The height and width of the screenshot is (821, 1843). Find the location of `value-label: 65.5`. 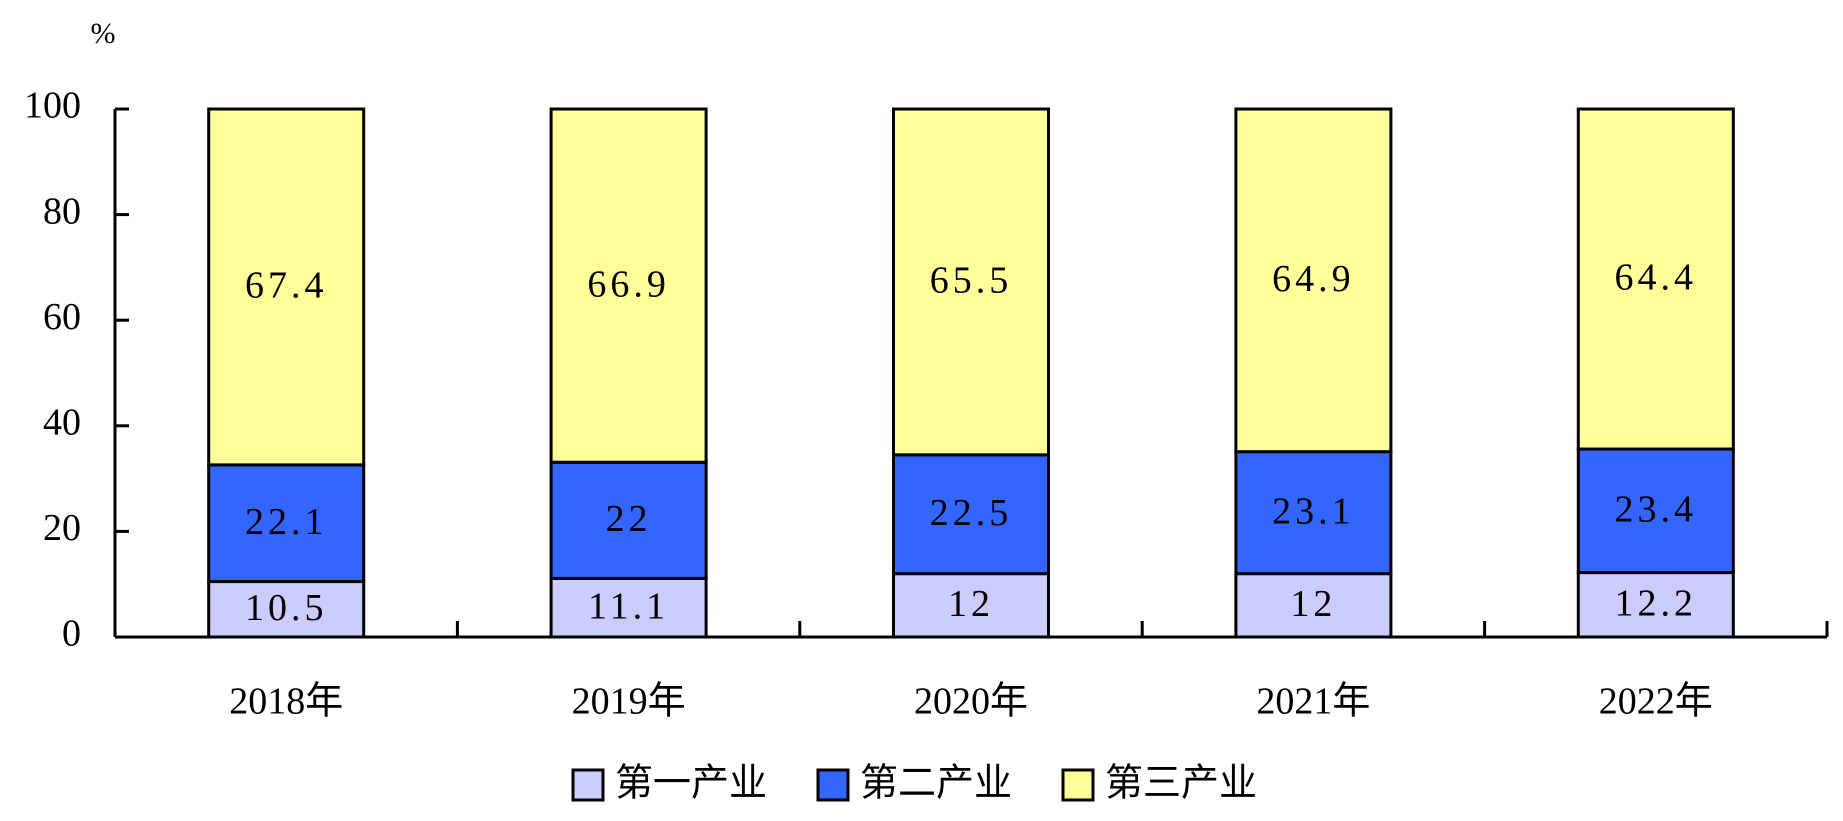

value-label: 65.5 is located at coordinates (971, 281).